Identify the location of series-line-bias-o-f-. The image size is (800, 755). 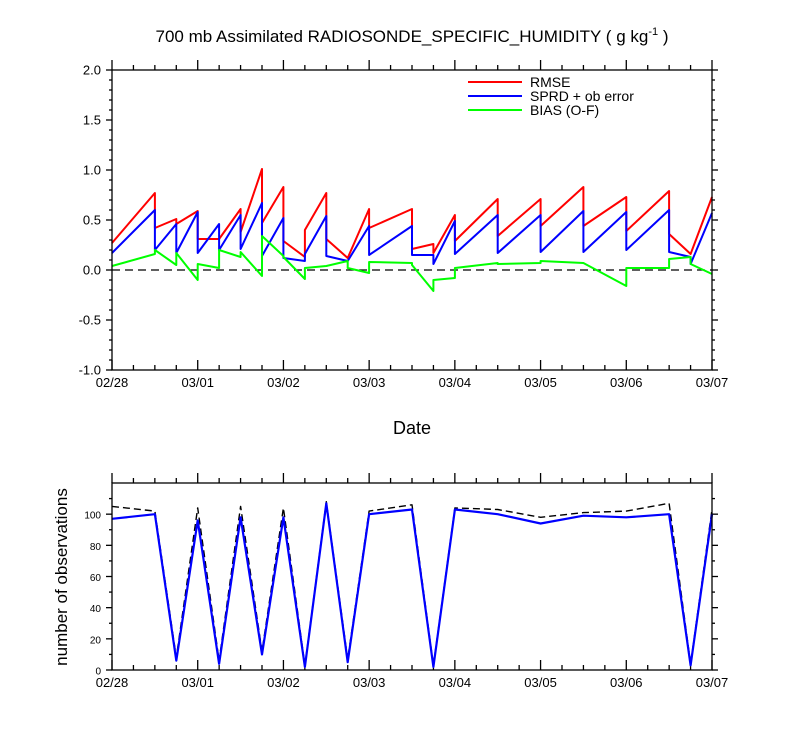
(412, 263).